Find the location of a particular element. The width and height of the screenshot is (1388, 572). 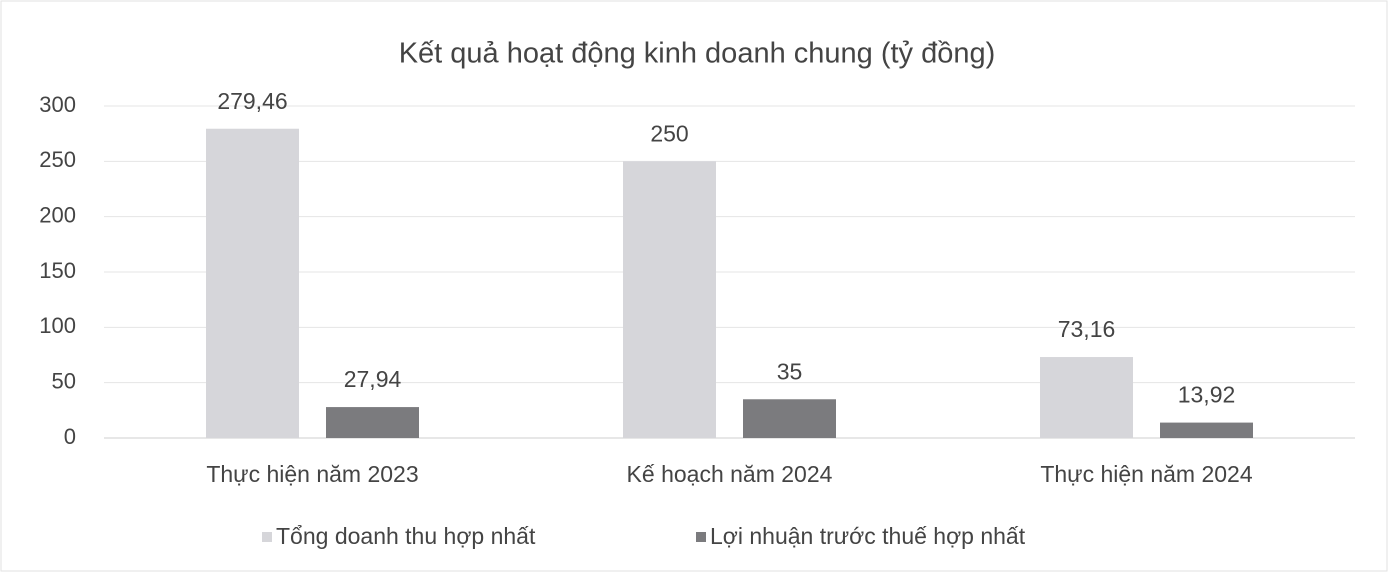

value-label: 27,94 is located at coordinates (373, 379).